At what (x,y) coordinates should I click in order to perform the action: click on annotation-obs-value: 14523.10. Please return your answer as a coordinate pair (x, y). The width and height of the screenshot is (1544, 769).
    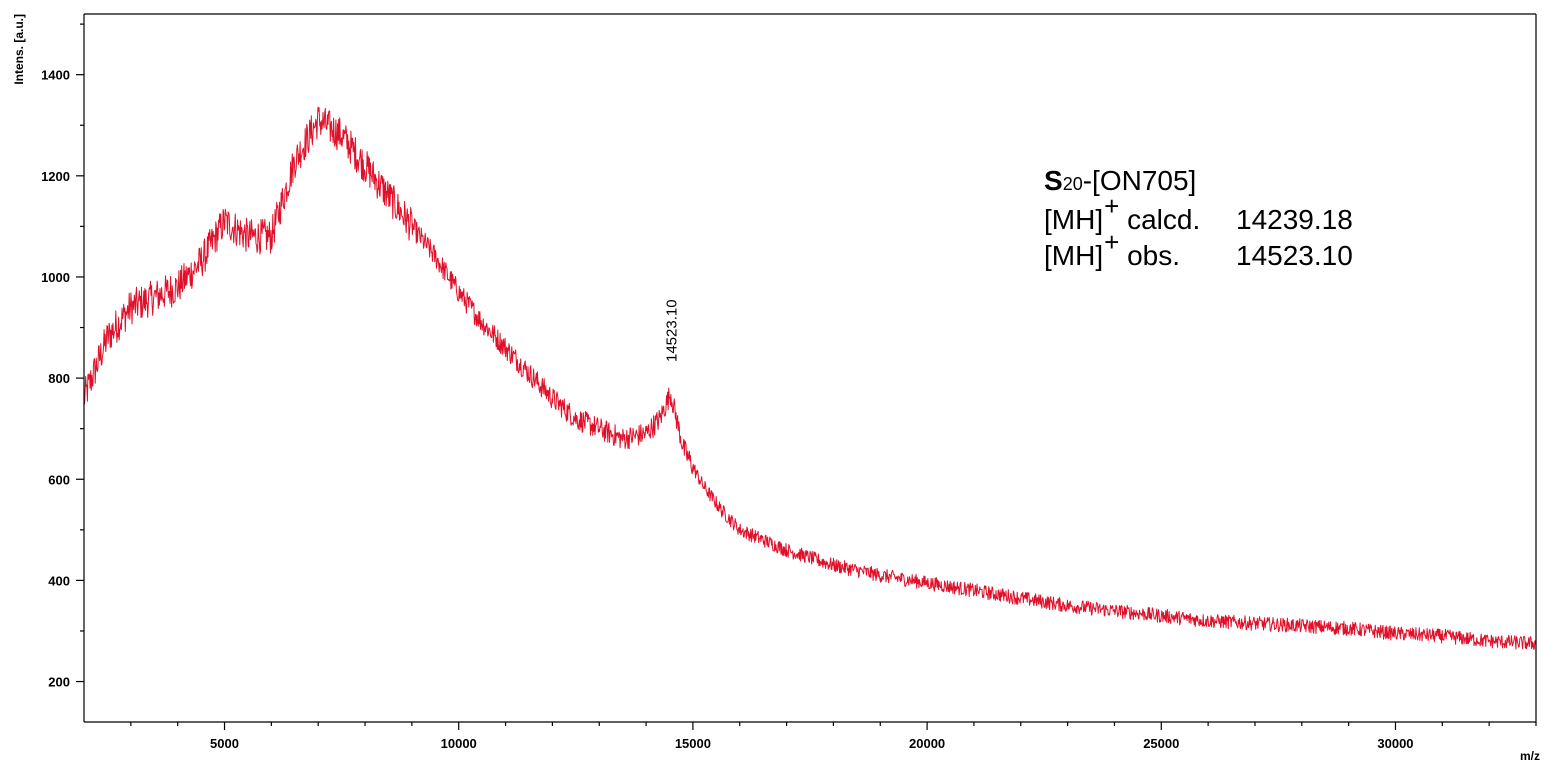
    Looking at the image, I should click on (1294, 255).